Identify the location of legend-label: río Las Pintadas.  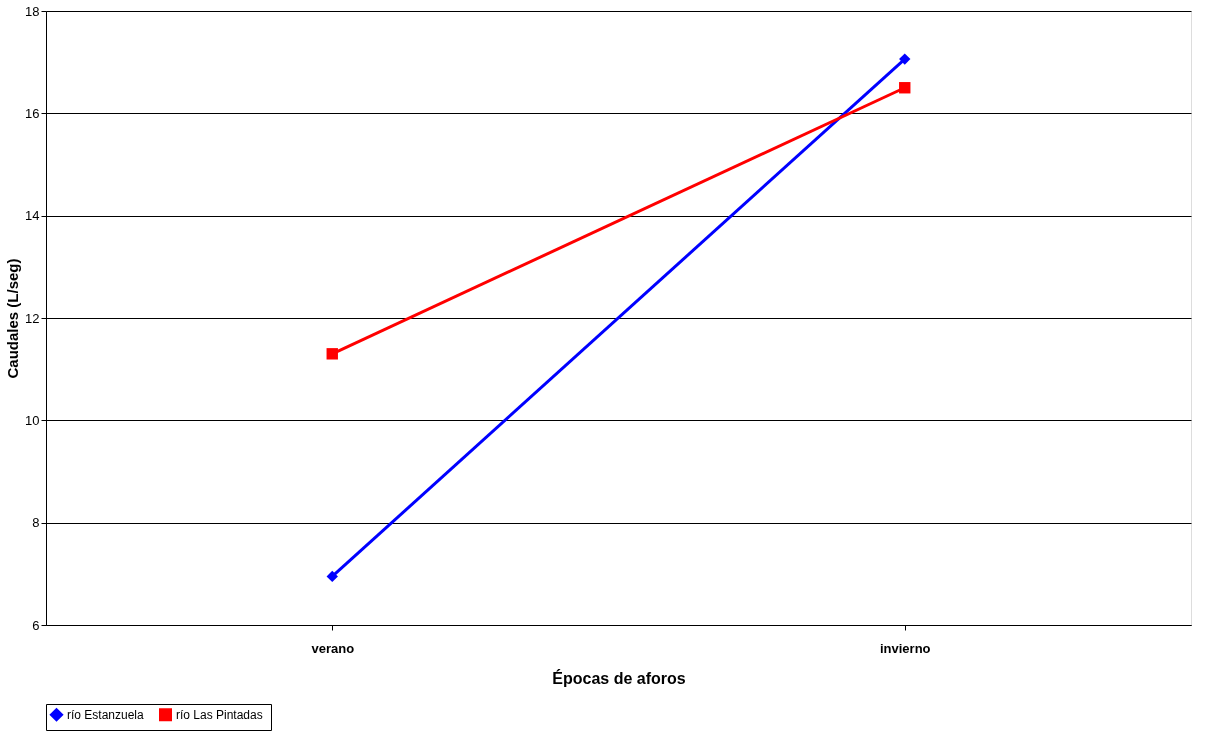
(219, 714).